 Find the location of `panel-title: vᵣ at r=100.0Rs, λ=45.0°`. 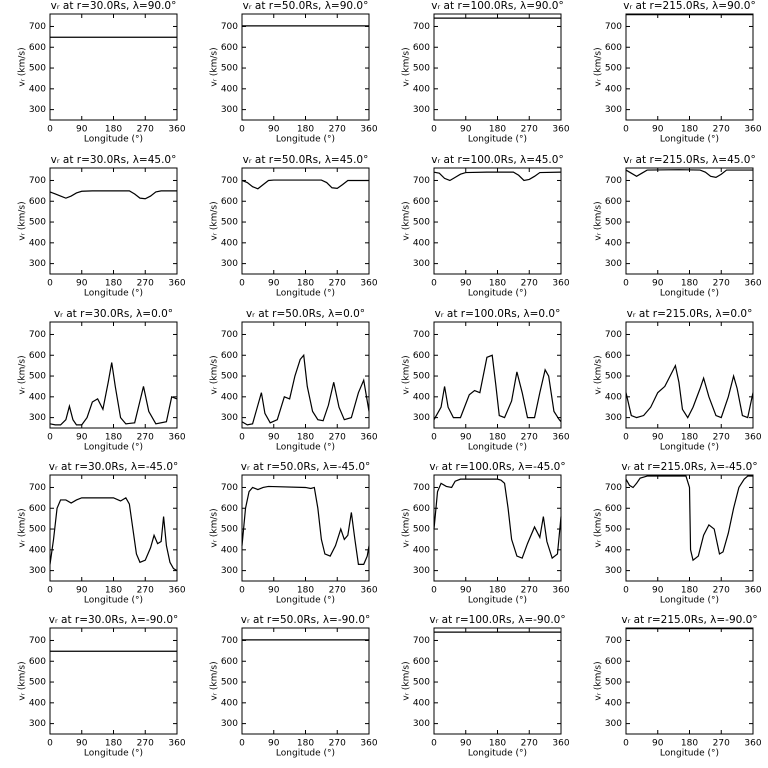

panel-title: vᵣ at r=100.0Rs, λ=45.0° is located at coordinates (497, 160).